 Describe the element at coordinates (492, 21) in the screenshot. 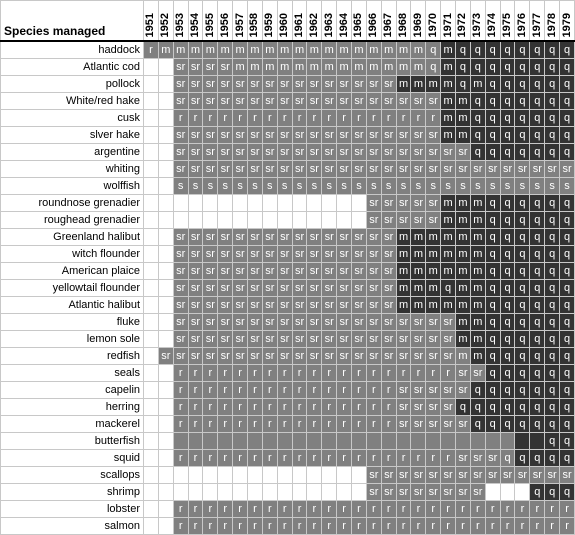

I see `year-header: 1974` at that location.